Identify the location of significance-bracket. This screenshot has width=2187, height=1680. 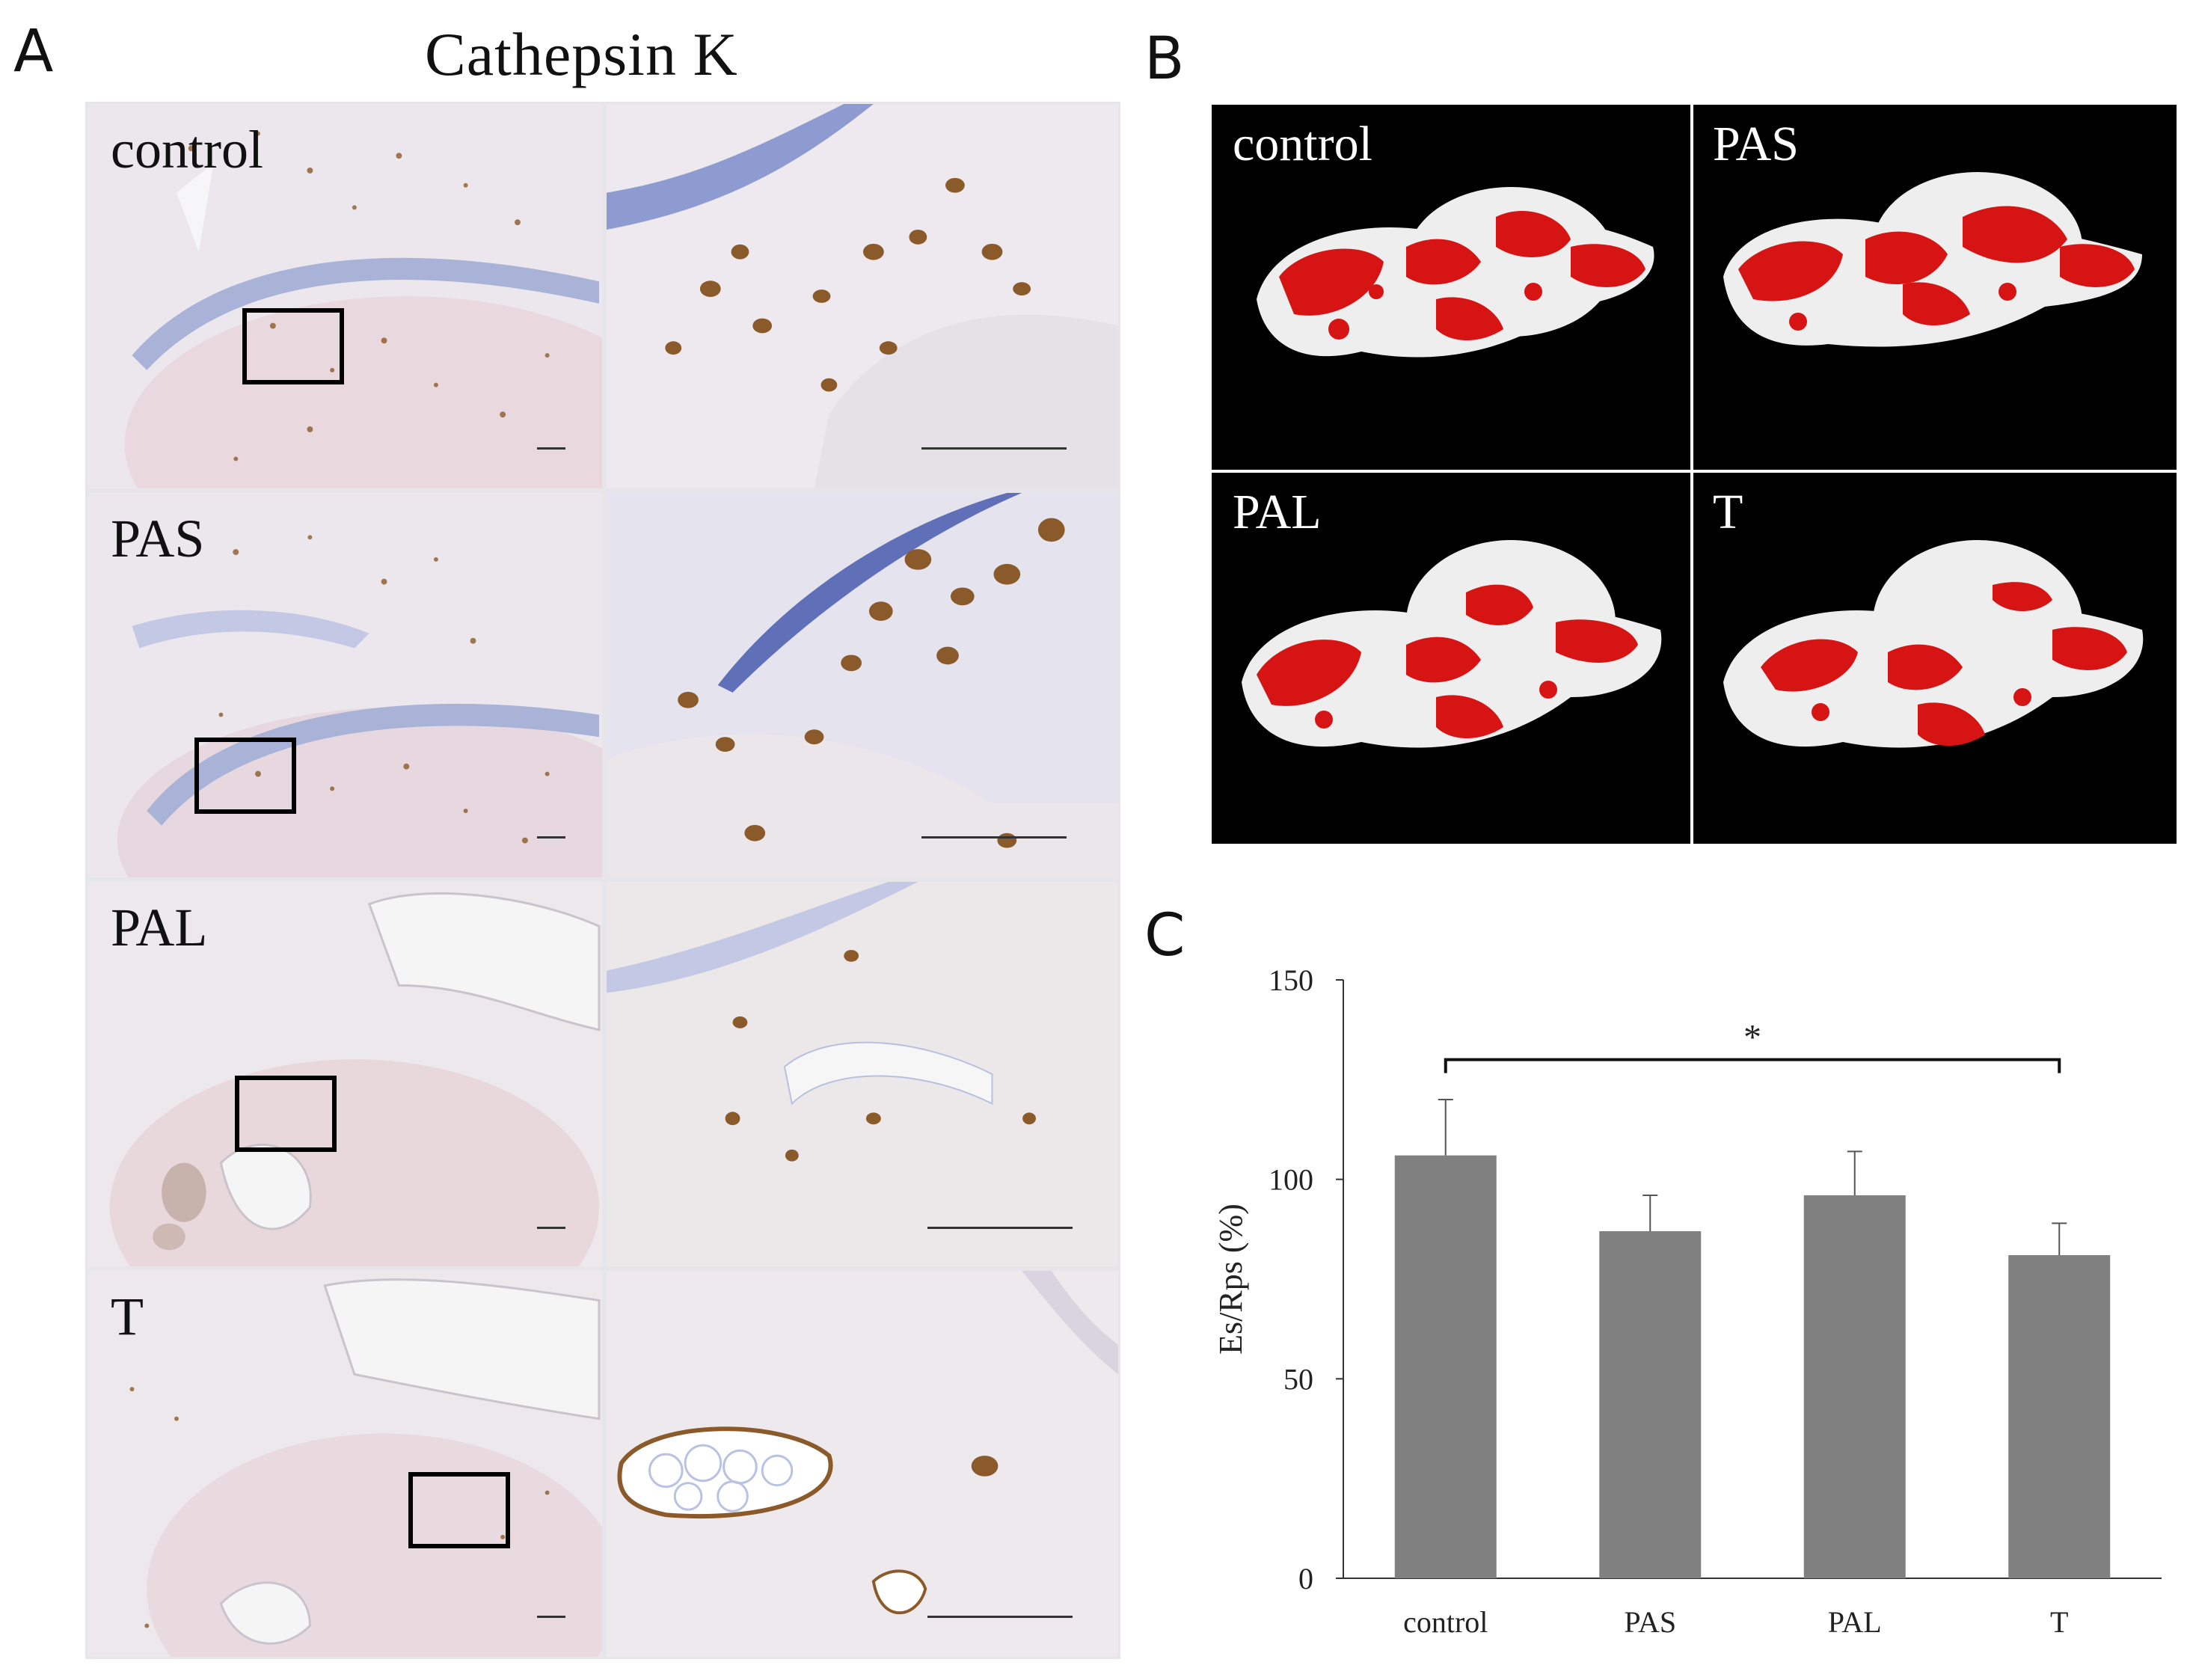
(1753, 1065).